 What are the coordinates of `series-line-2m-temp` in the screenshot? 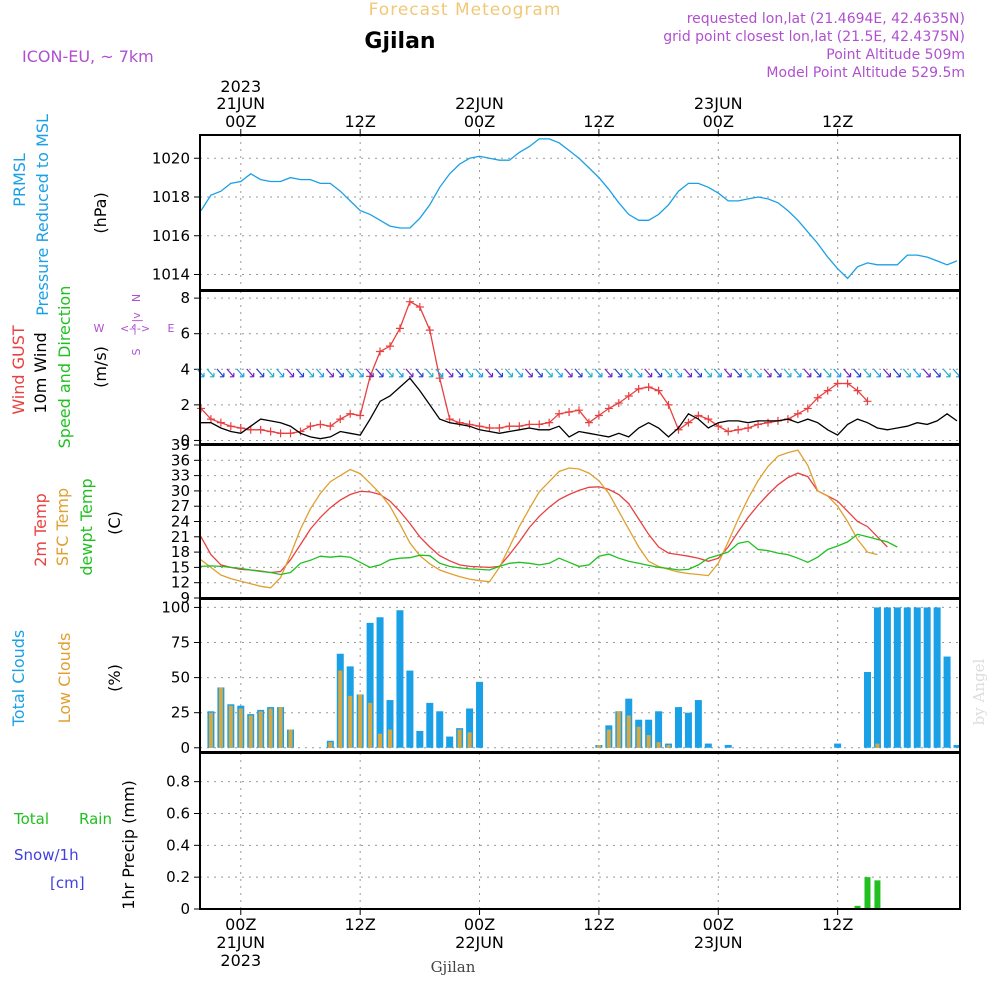 It's located at (544, 523).